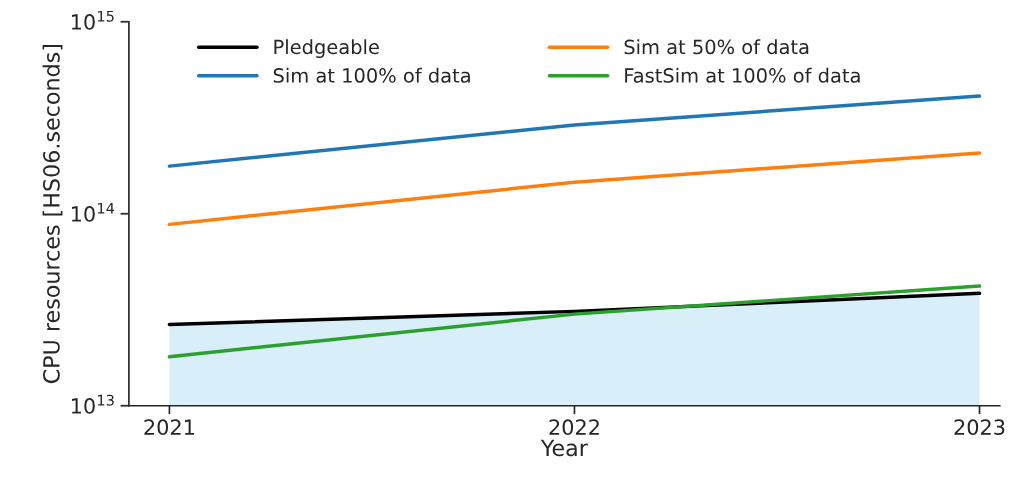 The height and width of the screenshot is (483, 1015). I want to click on y-tick-label: 10$^{13}$, so click(92, 404).